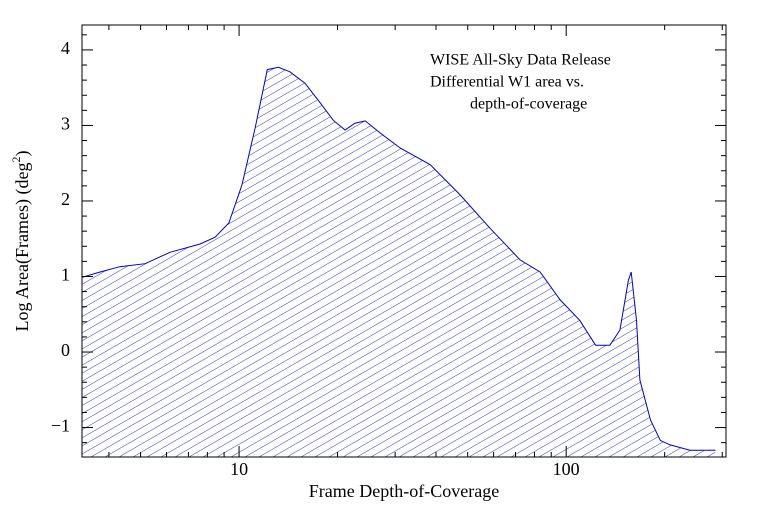 The height and width of the screenshot is (512, 768). What do you see at coordinates (22, 154) in the screenshot?
I see `y-axis-label-end: )` at bounding box center [22, 154].